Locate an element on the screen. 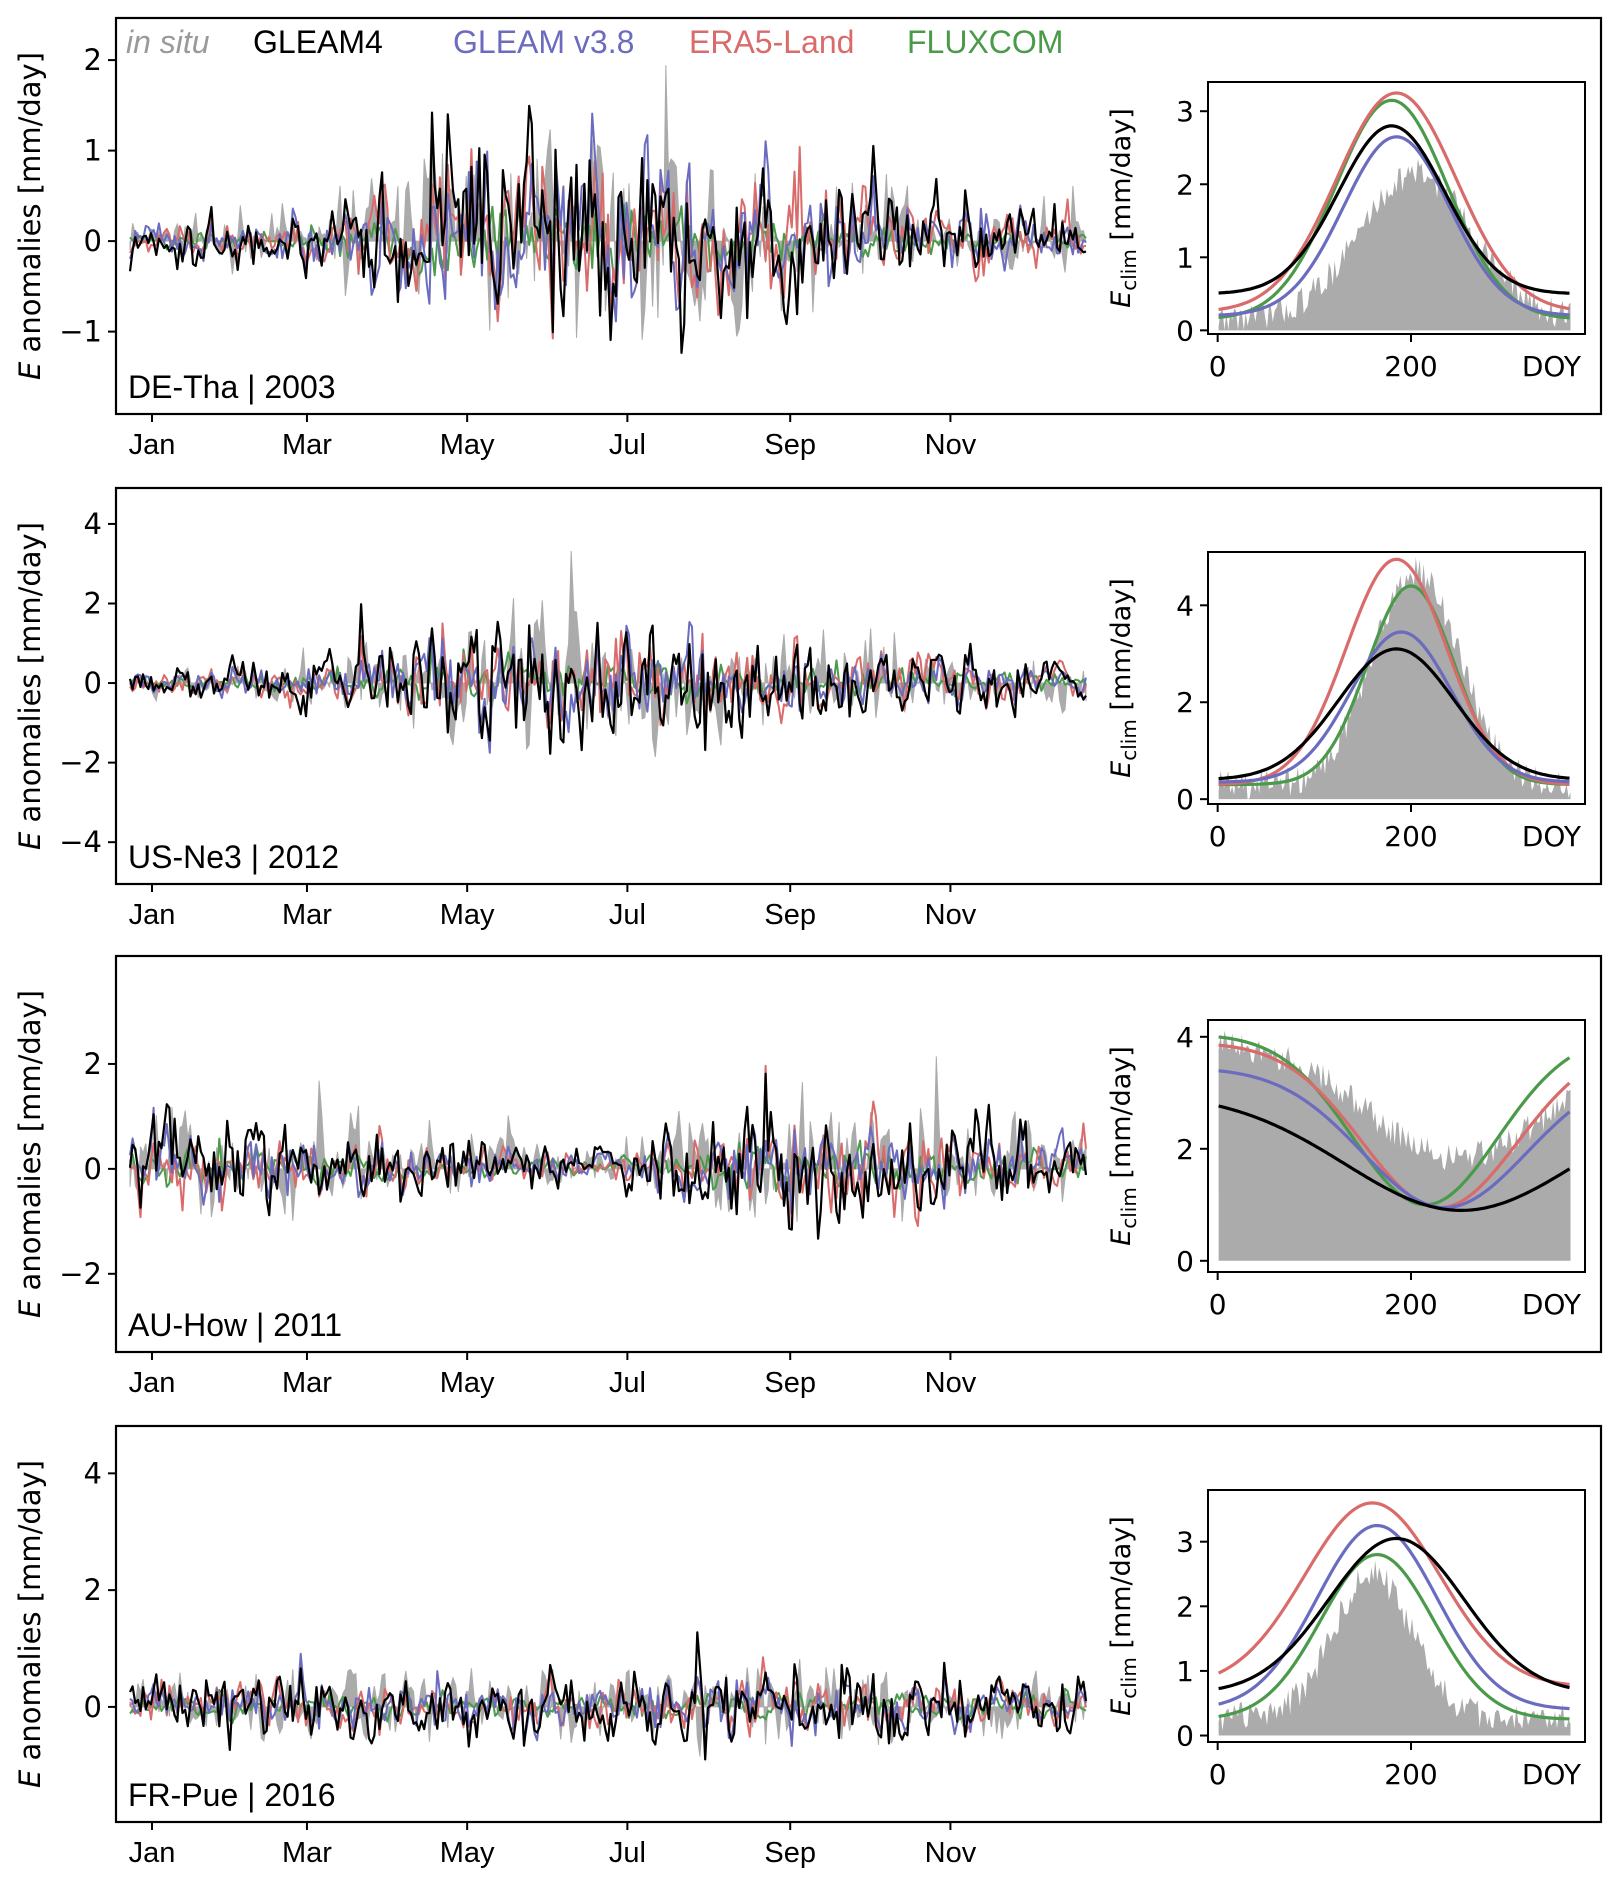 Image resolution: width=1619 pixels, height=1884 pixels. legend-entry: FLUXCOM is located at coordinates (985, 42).